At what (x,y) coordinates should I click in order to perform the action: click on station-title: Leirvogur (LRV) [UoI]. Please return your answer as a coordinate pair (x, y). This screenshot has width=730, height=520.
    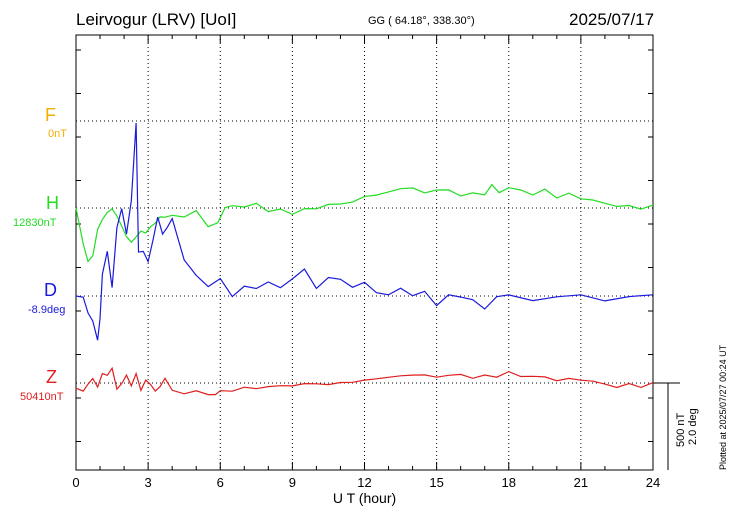
    Looking at the image, I should click on (156, 19).